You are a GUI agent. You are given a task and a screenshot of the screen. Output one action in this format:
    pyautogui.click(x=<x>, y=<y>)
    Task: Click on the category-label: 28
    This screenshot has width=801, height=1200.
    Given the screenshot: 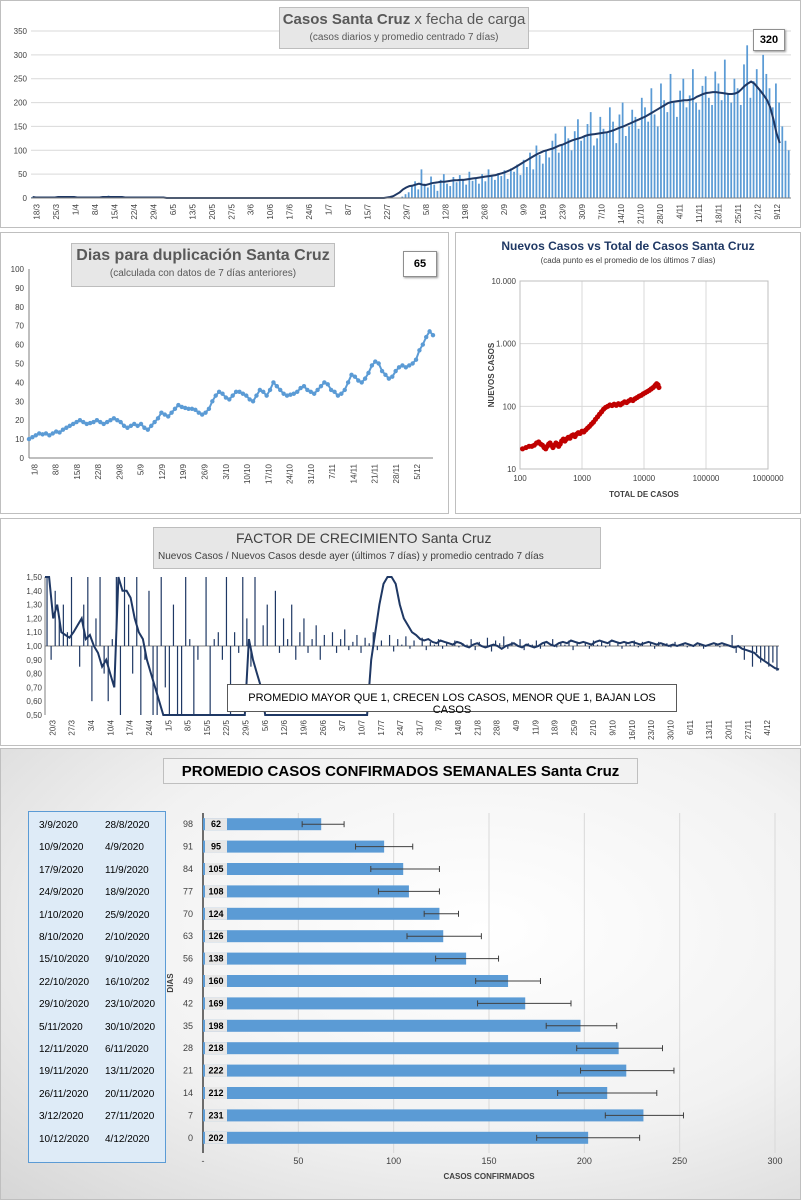 What is the action you would take?
    pyautogui.click(x=188, y=1048)
    